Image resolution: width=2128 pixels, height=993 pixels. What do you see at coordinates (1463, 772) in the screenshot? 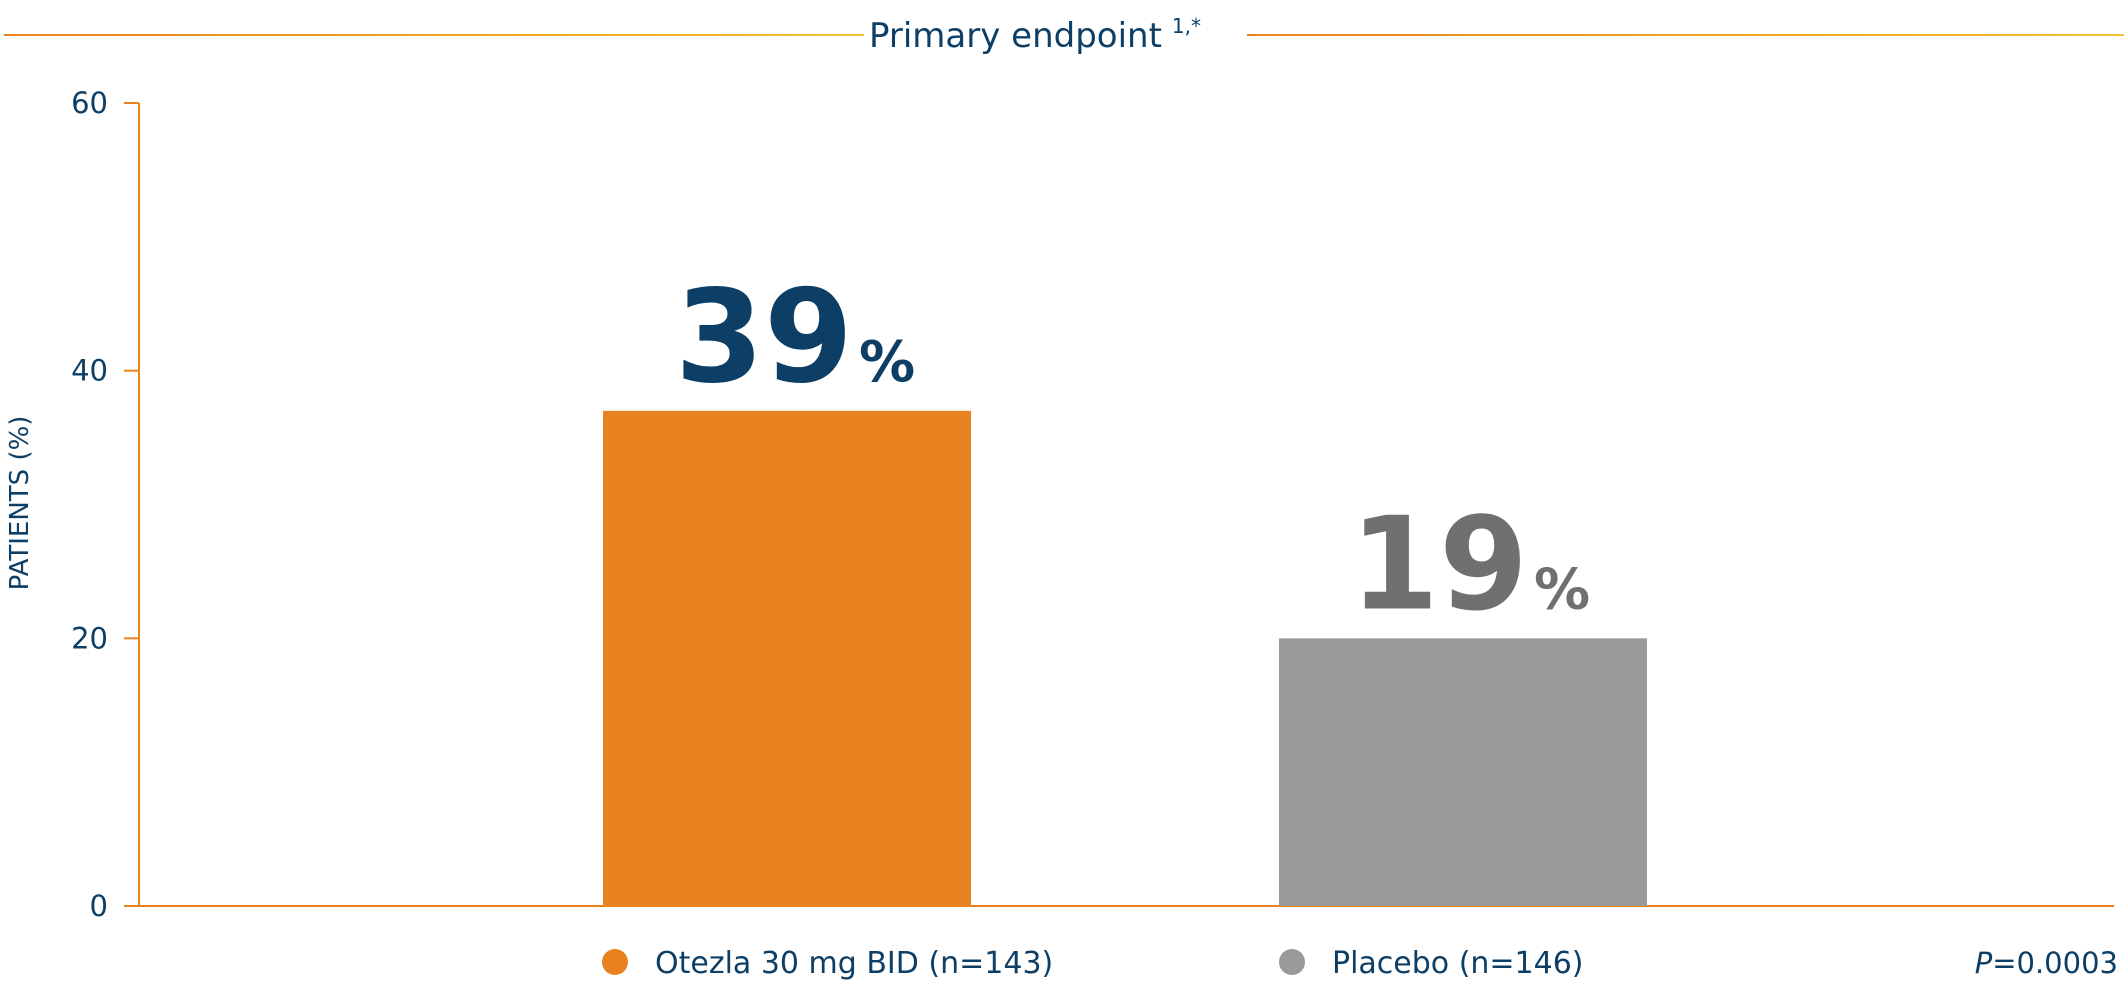
I see `bar-placebo` at bounding box center [1463, 772].